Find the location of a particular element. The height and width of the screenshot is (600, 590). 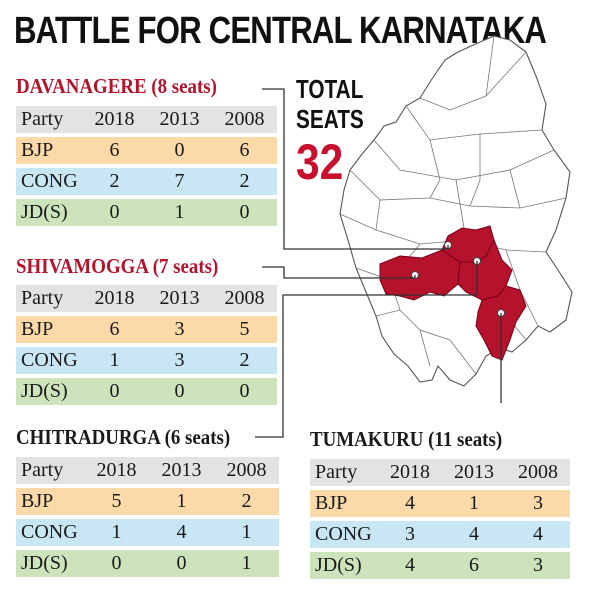

table-row: BJP 4 1 3 is located at coordinates (440, 503).